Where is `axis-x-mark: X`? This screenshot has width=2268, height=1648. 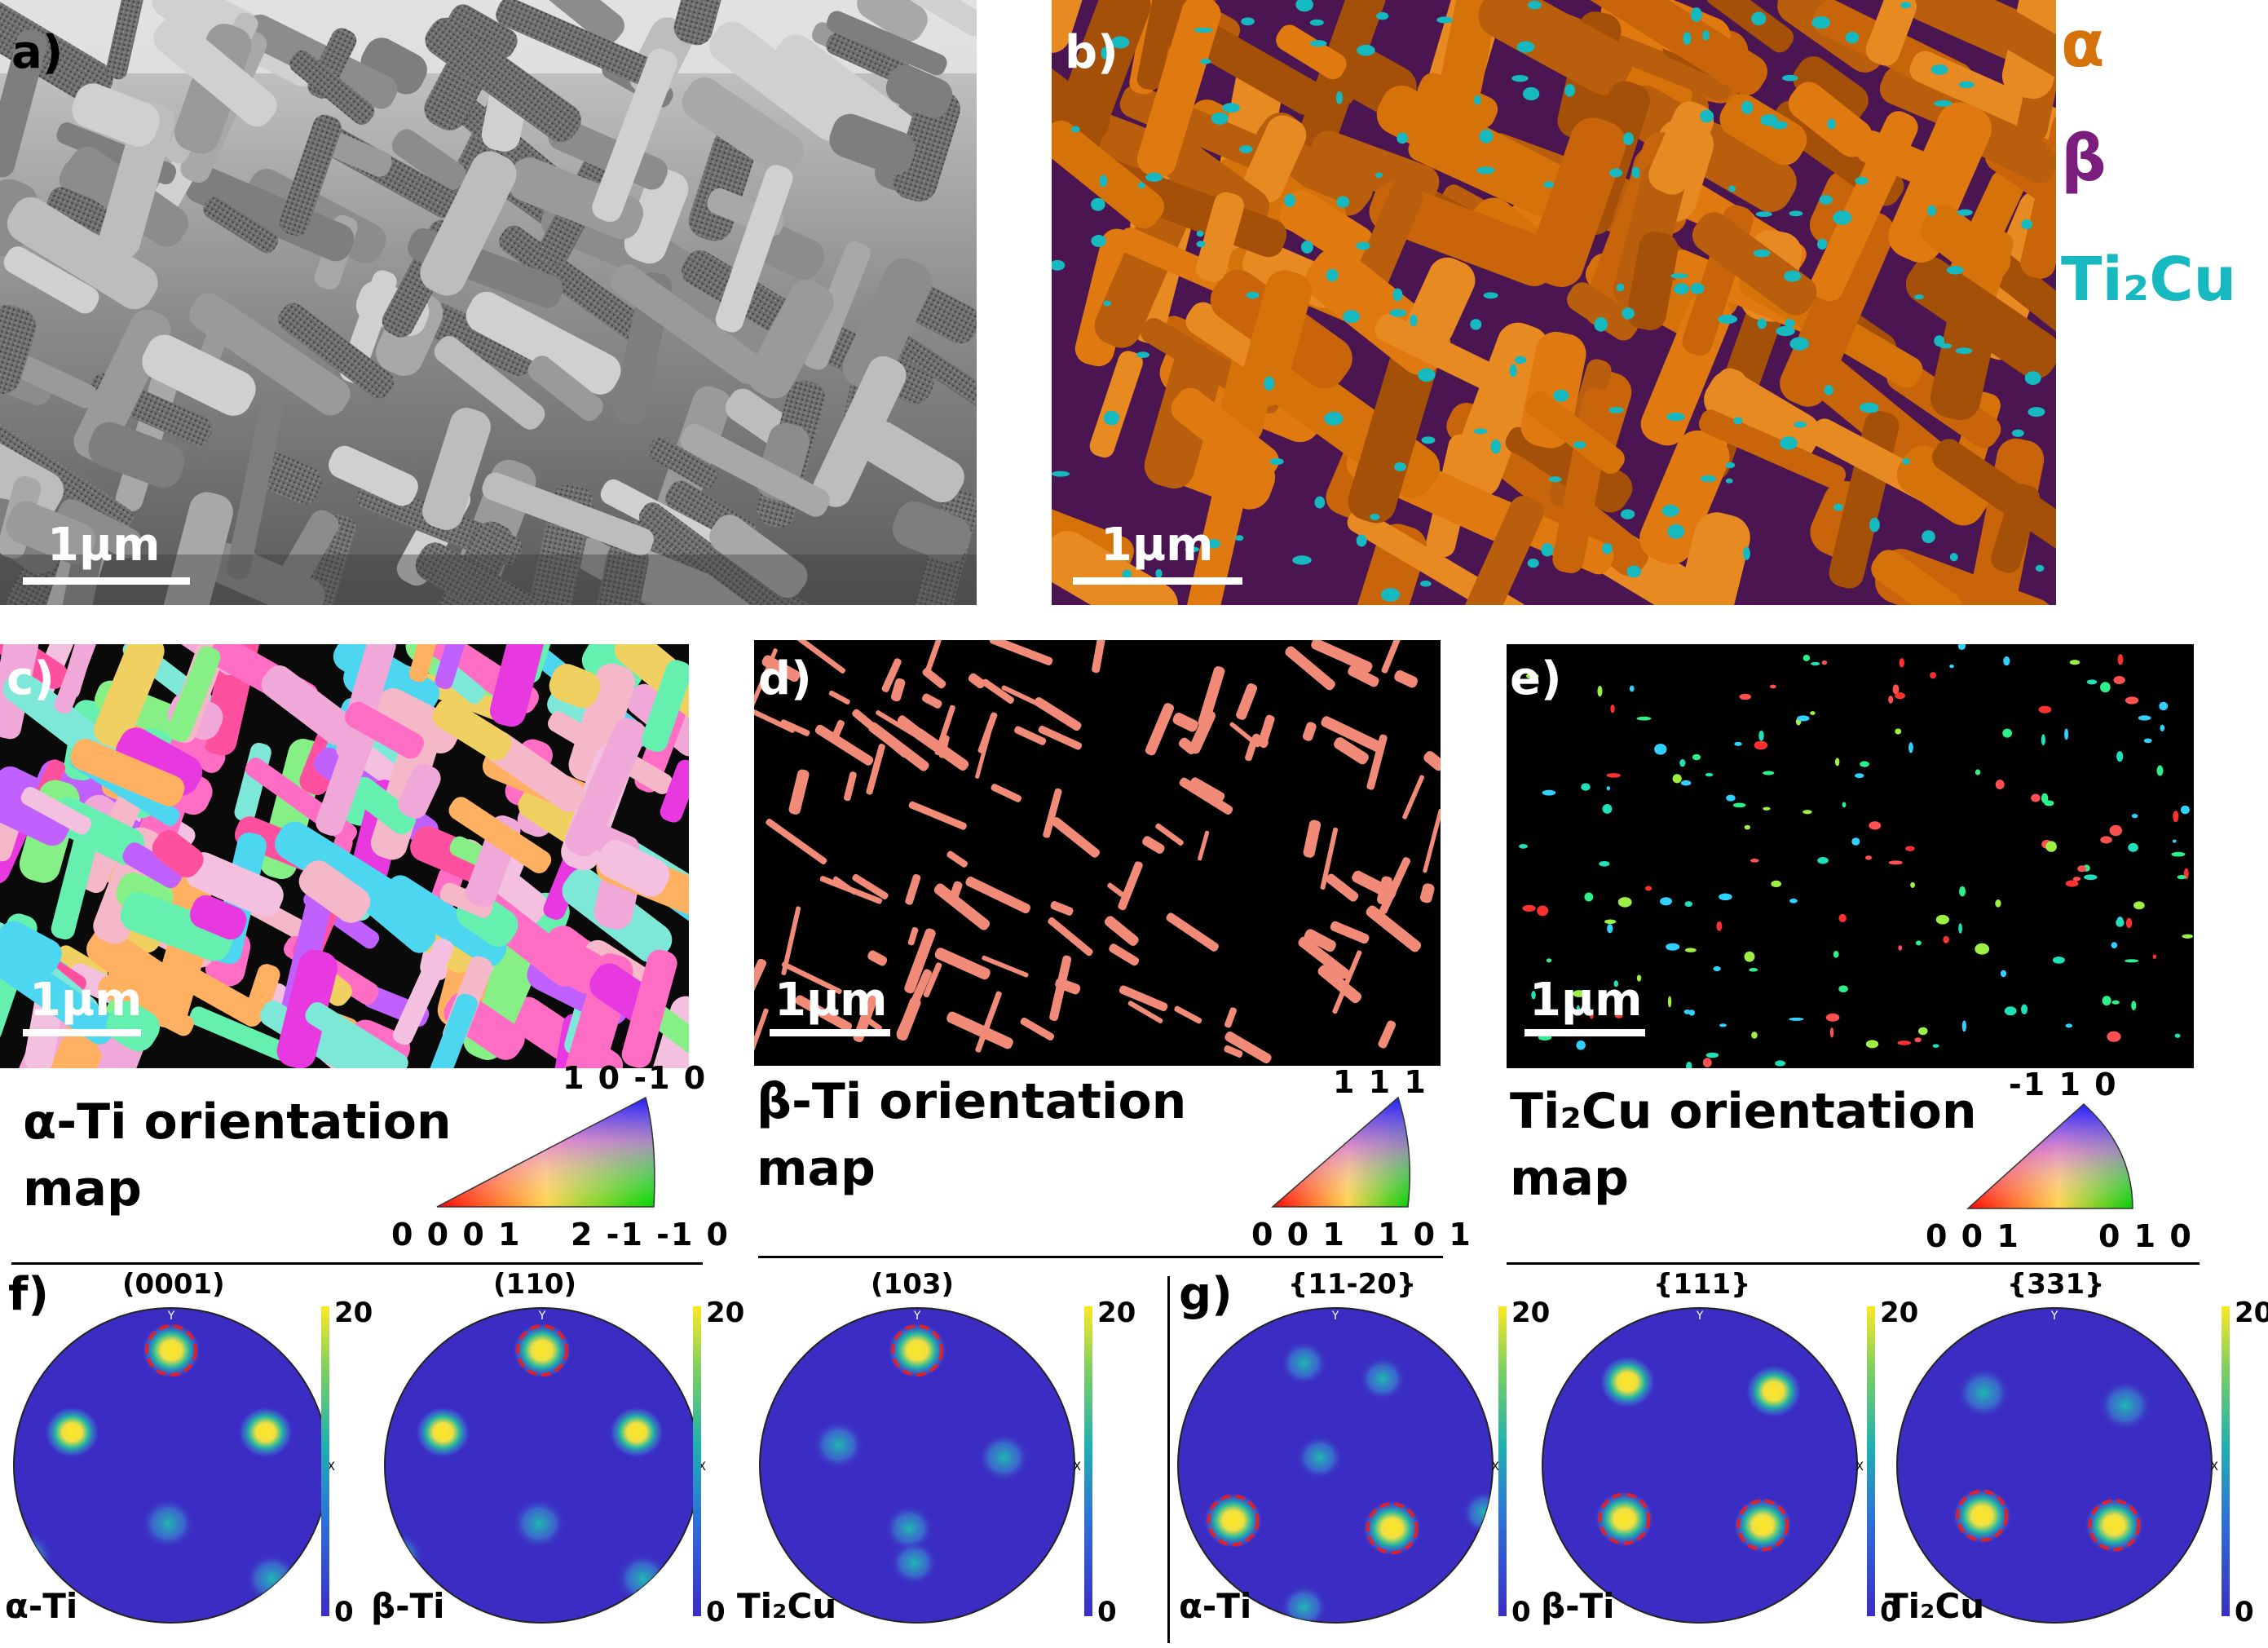
axis-x-mark: X is located at coordinates (1077, 1466).